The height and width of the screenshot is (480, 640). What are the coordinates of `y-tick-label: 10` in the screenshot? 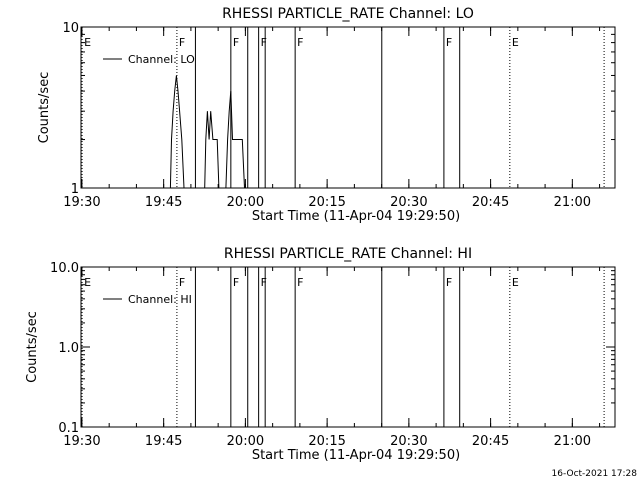 It's located at (70, 28).